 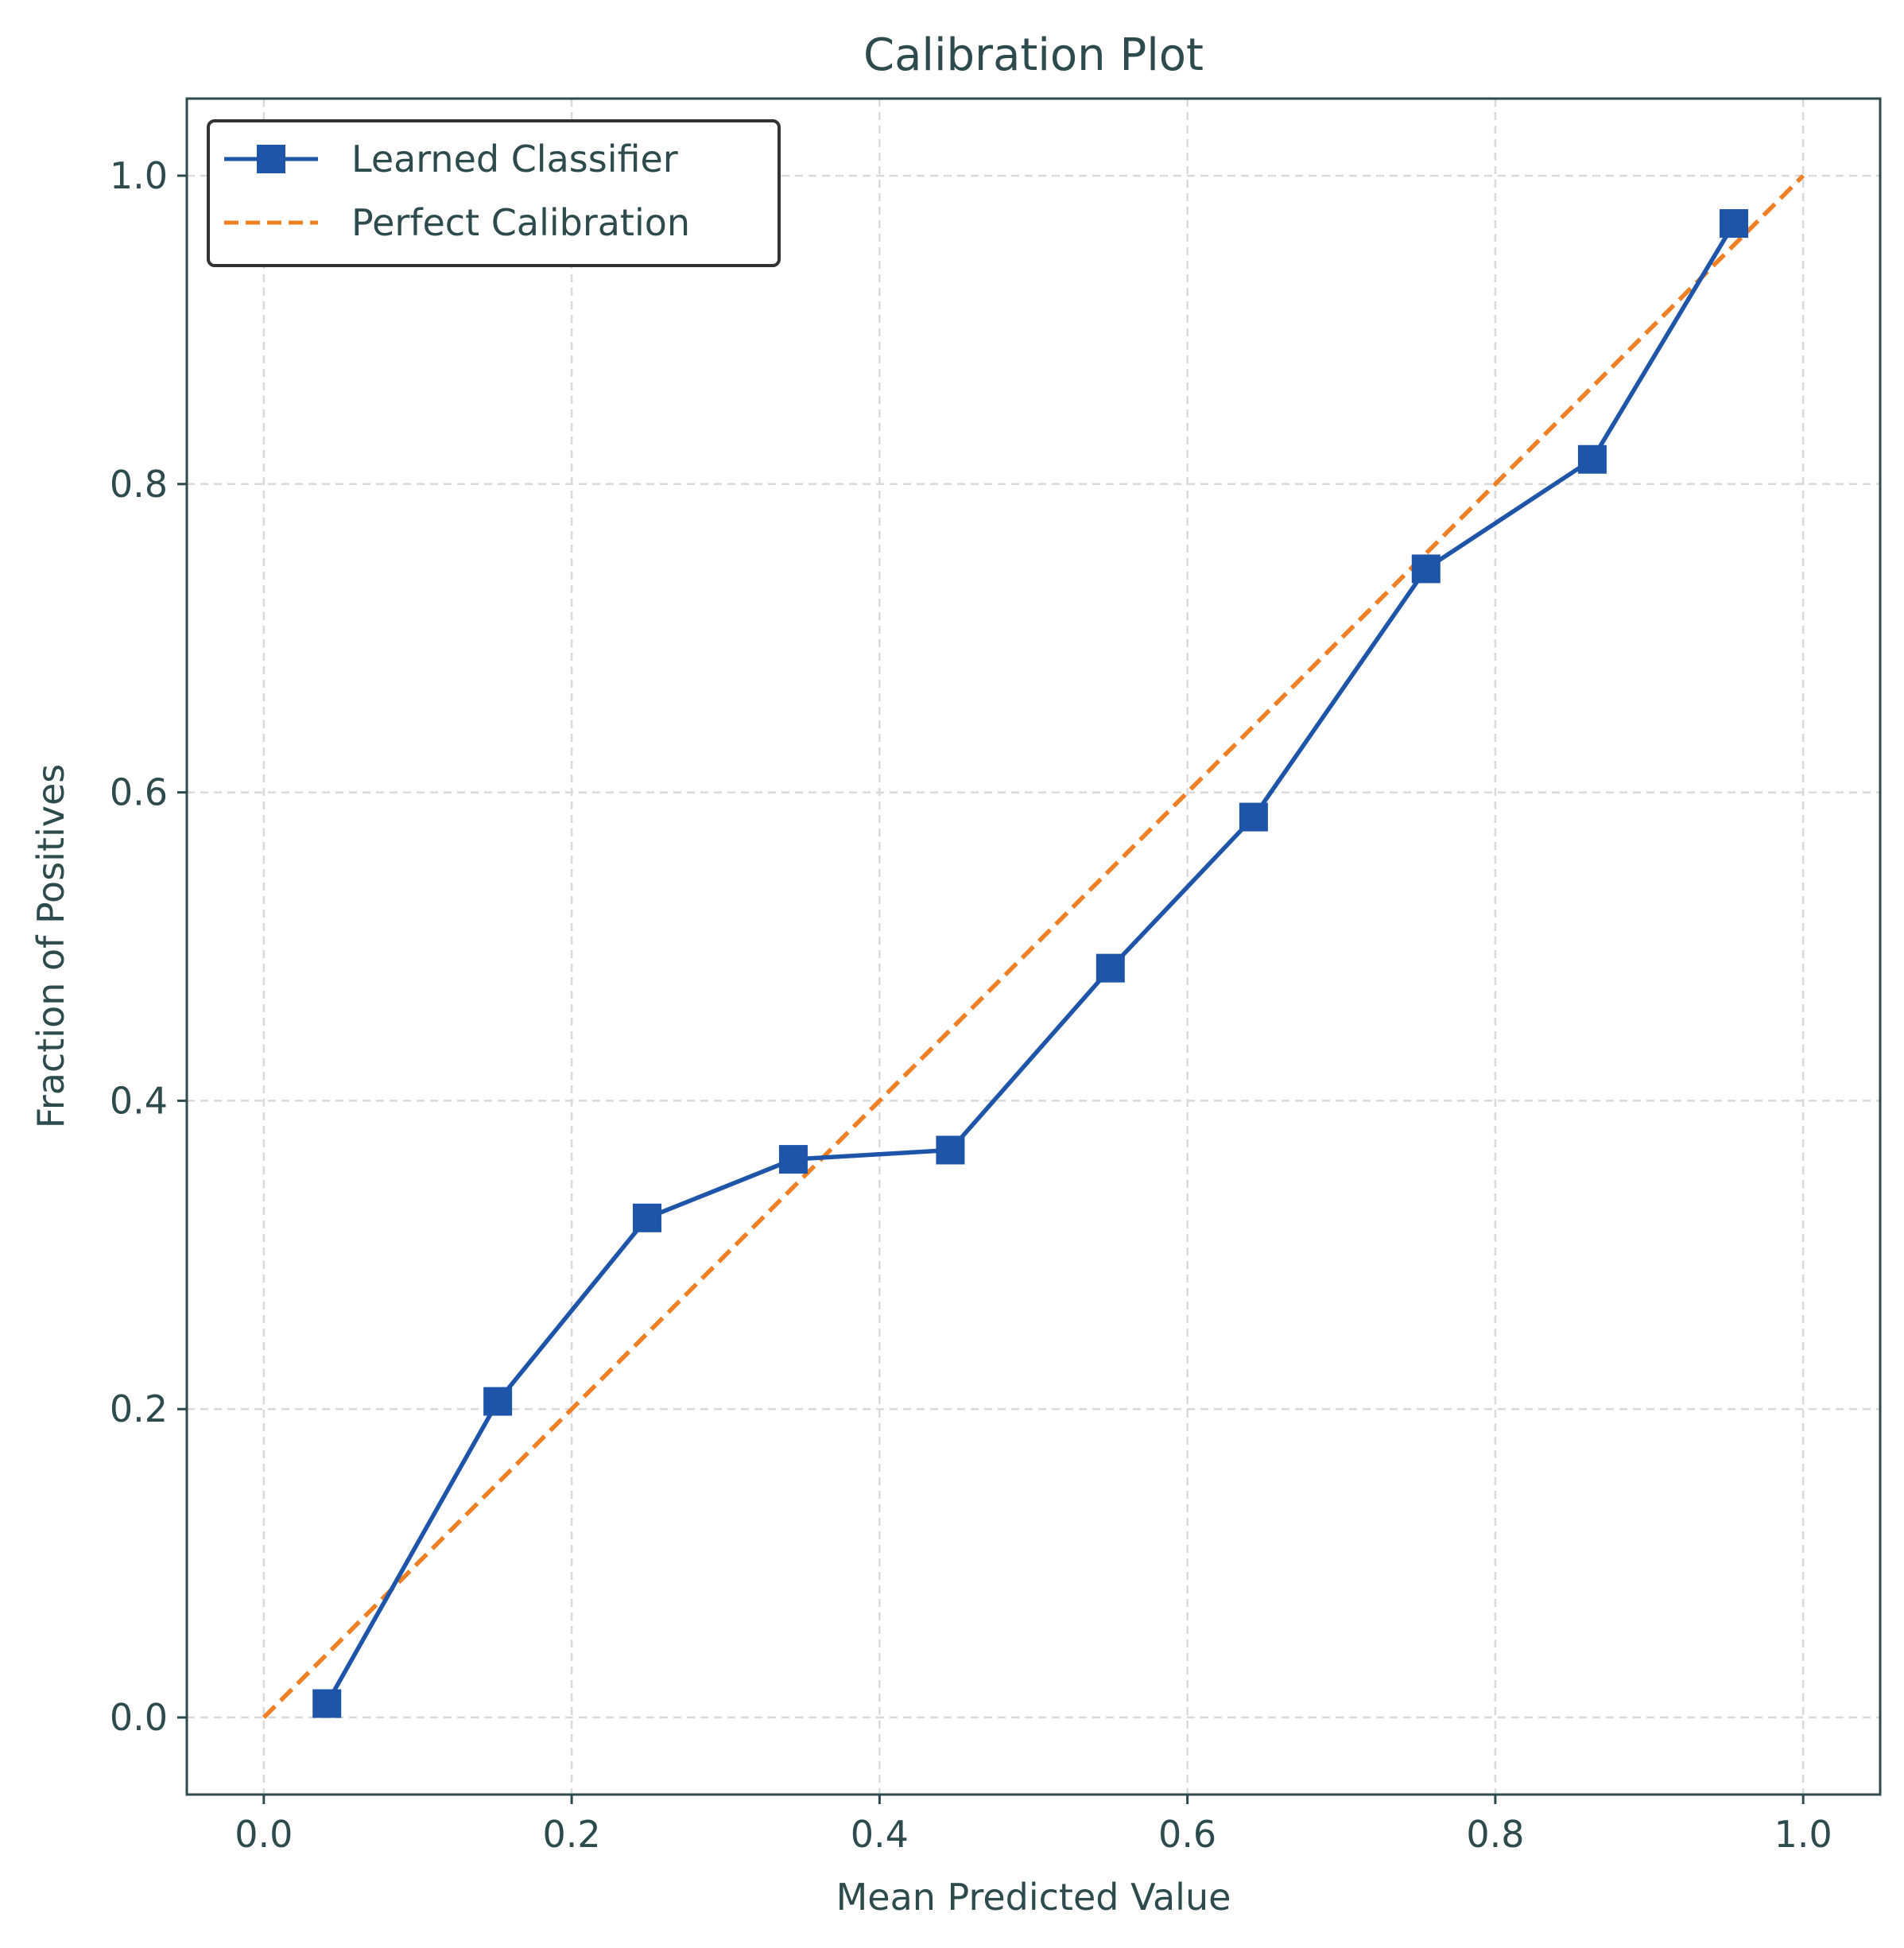 I want to click on legend-learned-marker, so click(x=271, y=159).